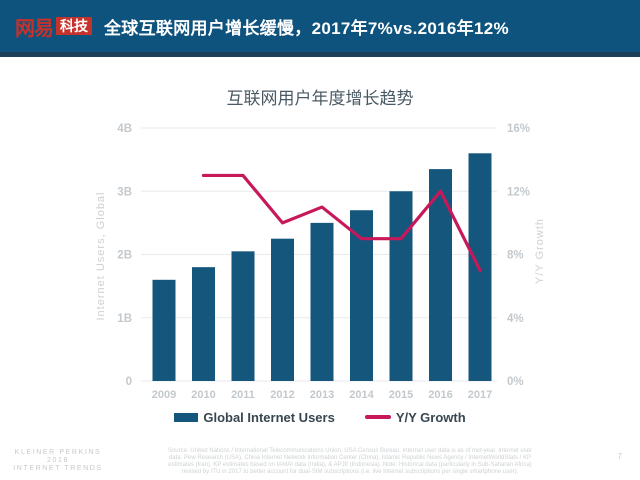 The image size is (640, 480). I want to click on legend-item-global-internet-users: Global Internet Users, so click(254, 417).